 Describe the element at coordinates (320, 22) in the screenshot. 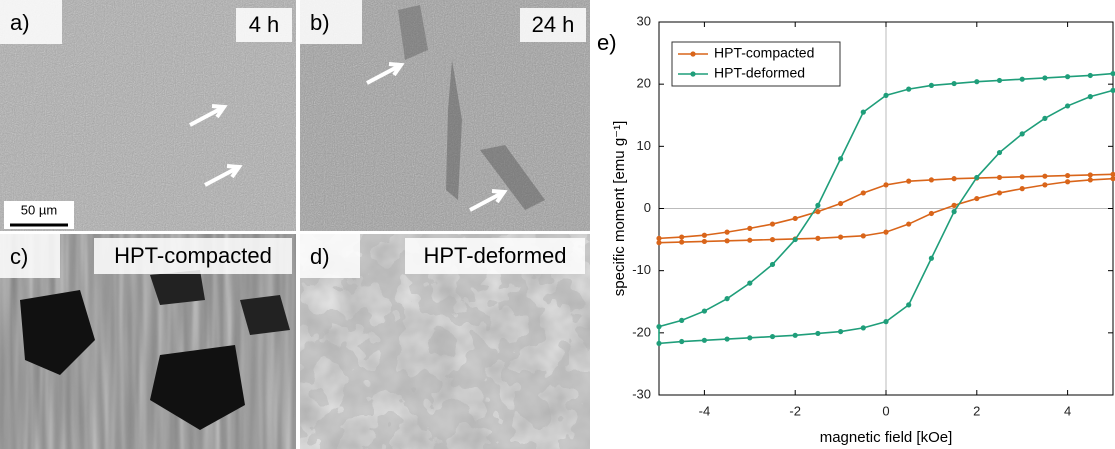

I see `panel-label: b)` at that location.